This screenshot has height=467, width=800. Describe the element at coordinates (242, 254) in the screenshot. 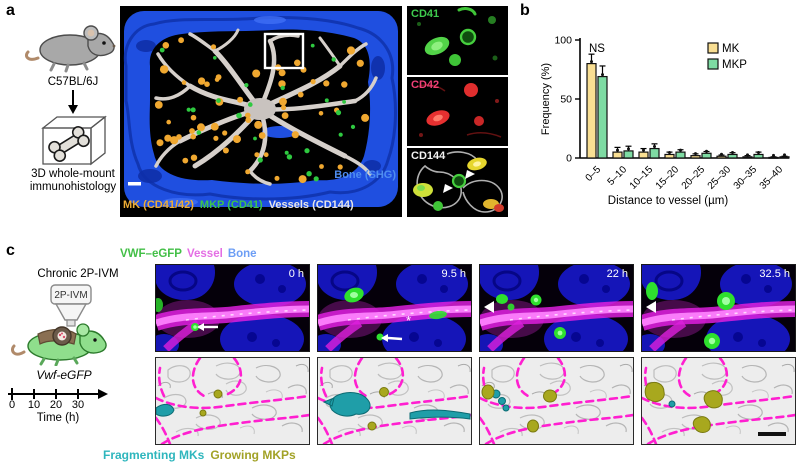

I see `bone-channel-label: Bone` at that location.